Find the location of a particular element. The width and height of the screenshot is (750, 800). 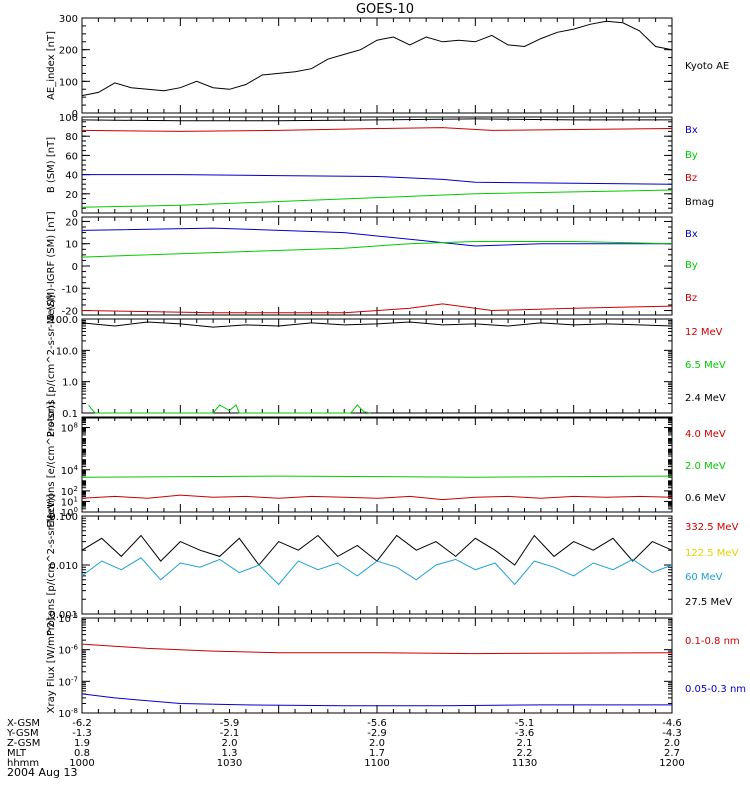

series-2-0-mev is located at coordinates (377, 476).